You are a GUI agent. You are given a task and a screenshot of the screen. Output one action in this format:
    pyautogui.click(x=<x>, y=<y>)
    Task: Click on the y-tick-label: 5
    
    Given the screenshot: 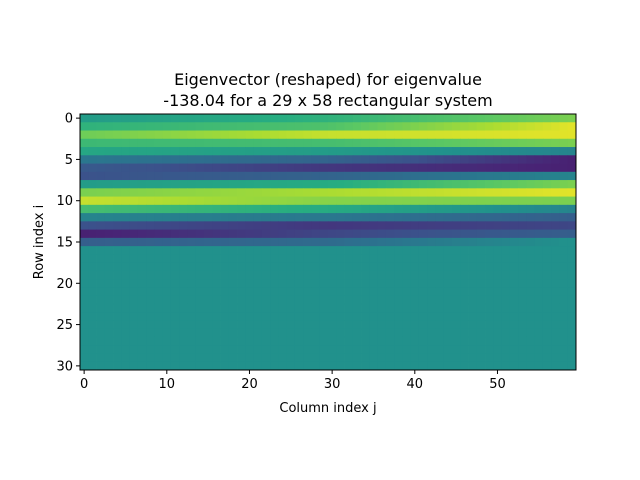 What is the action you would take?
    pyautogui.click(x=69, y=160)
    